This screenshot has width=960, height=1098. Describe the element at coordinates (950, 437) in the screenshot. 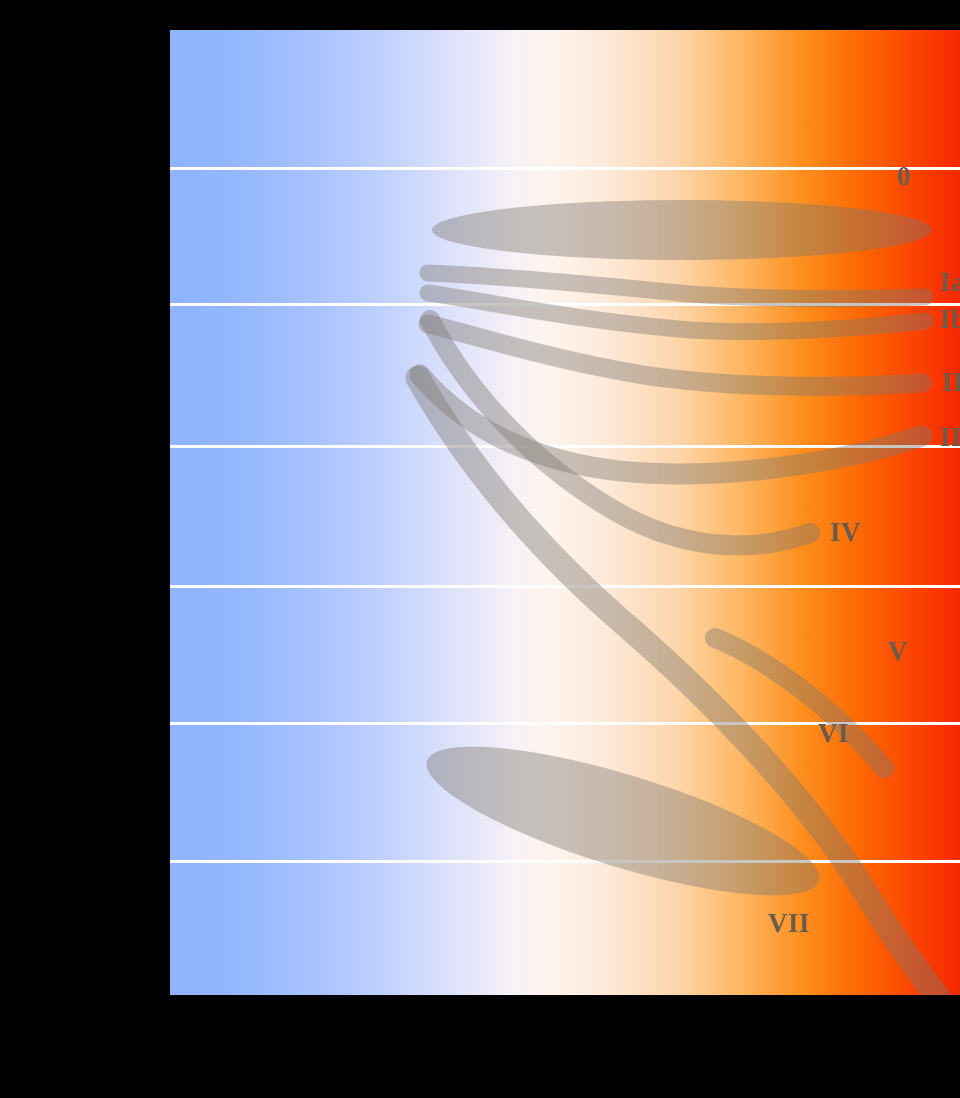

I see `class-label-iii: III` at that location.